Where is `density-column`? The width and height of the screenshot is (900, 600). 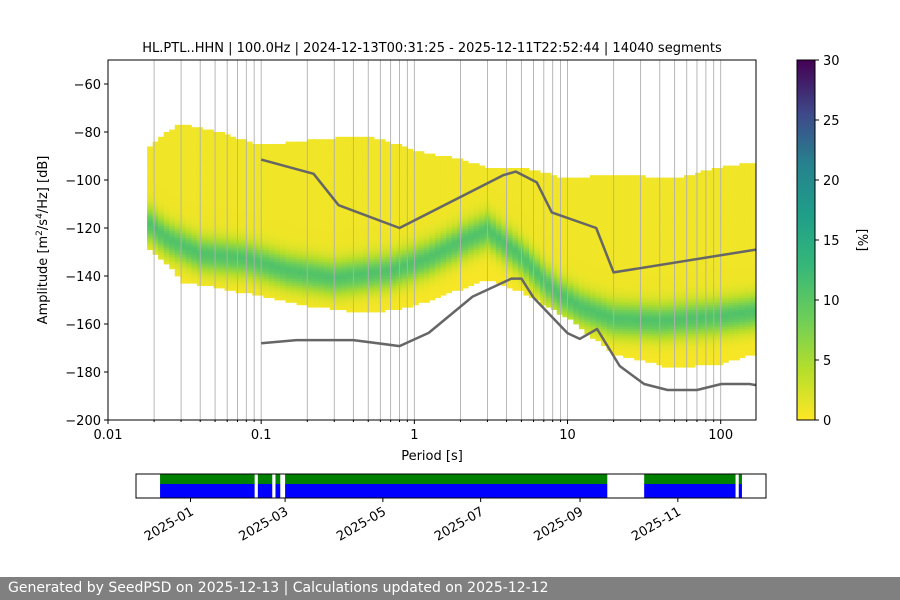 density-column is located at coordinates (493, 225).